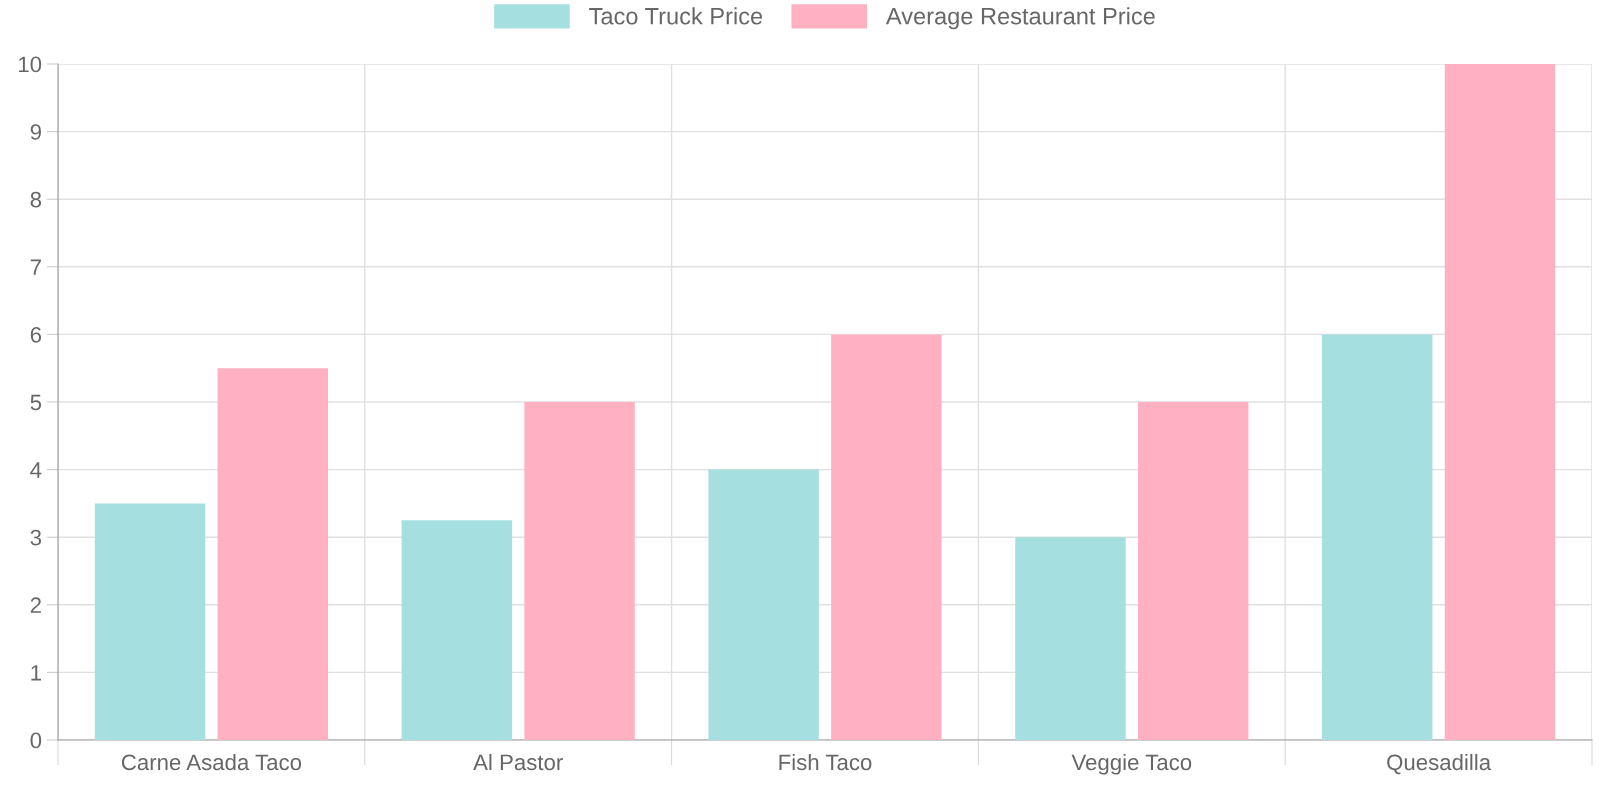 The width and height of the screenshot is (1600, 800). Describe the element at coordinates (36, 740) in the screenshot. I see `y-tick-label: 0` at that location.